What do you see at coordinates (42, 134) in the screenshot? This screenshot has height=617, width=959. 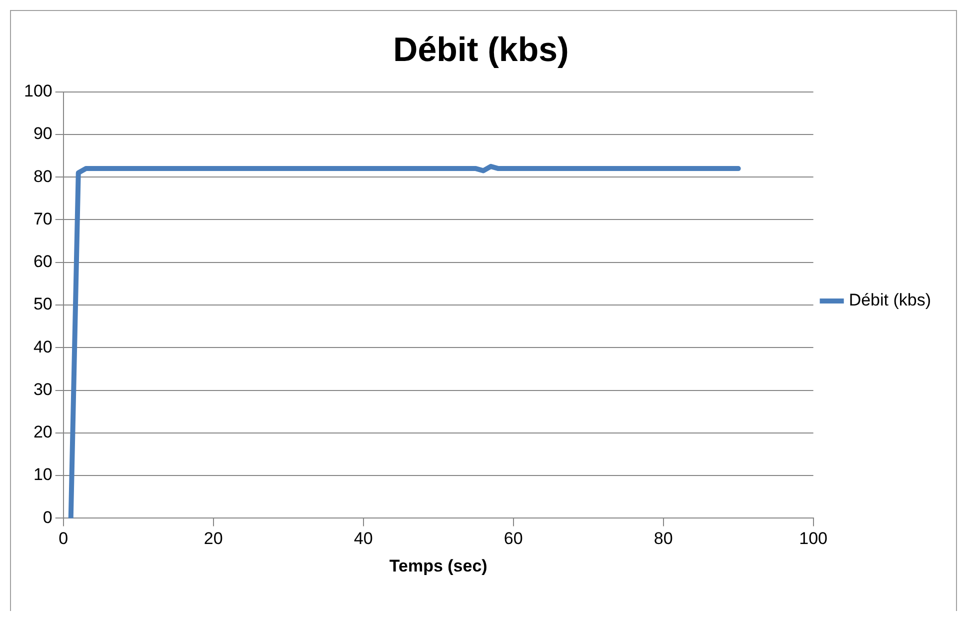 I see `y-tick-label: 90` at bounding box center [42, 134].